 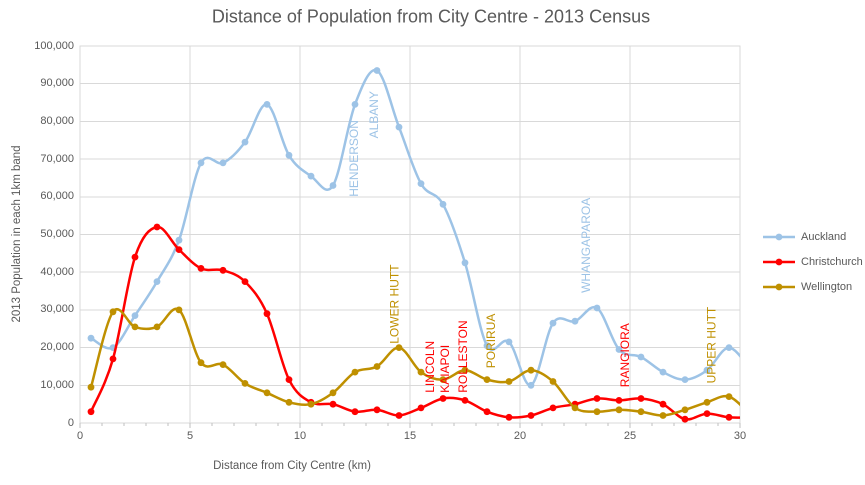 What do you see at coordinates (57, 347) in the screenshot?
I see `y-tick-label: 20,000` at bounding box center [57, 347].